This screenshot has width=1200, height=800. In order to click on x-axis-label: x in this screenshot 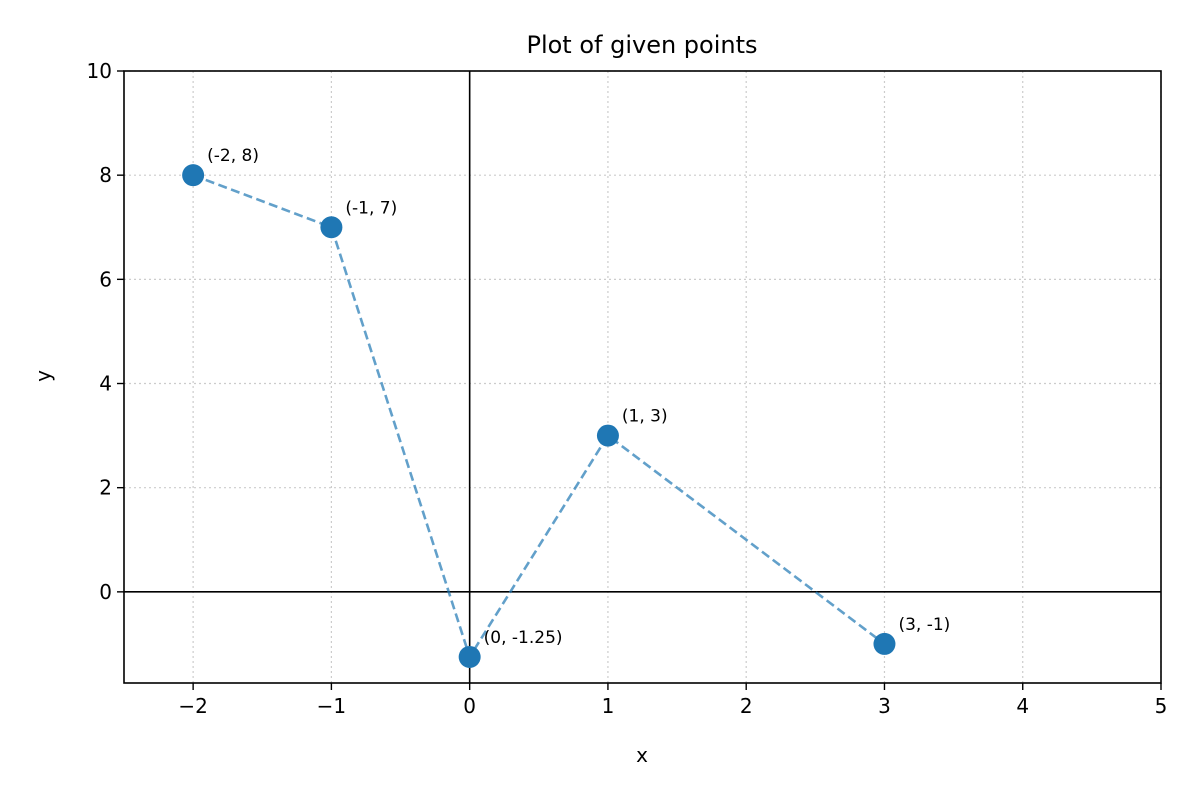, I will do `click(642, 755)`.